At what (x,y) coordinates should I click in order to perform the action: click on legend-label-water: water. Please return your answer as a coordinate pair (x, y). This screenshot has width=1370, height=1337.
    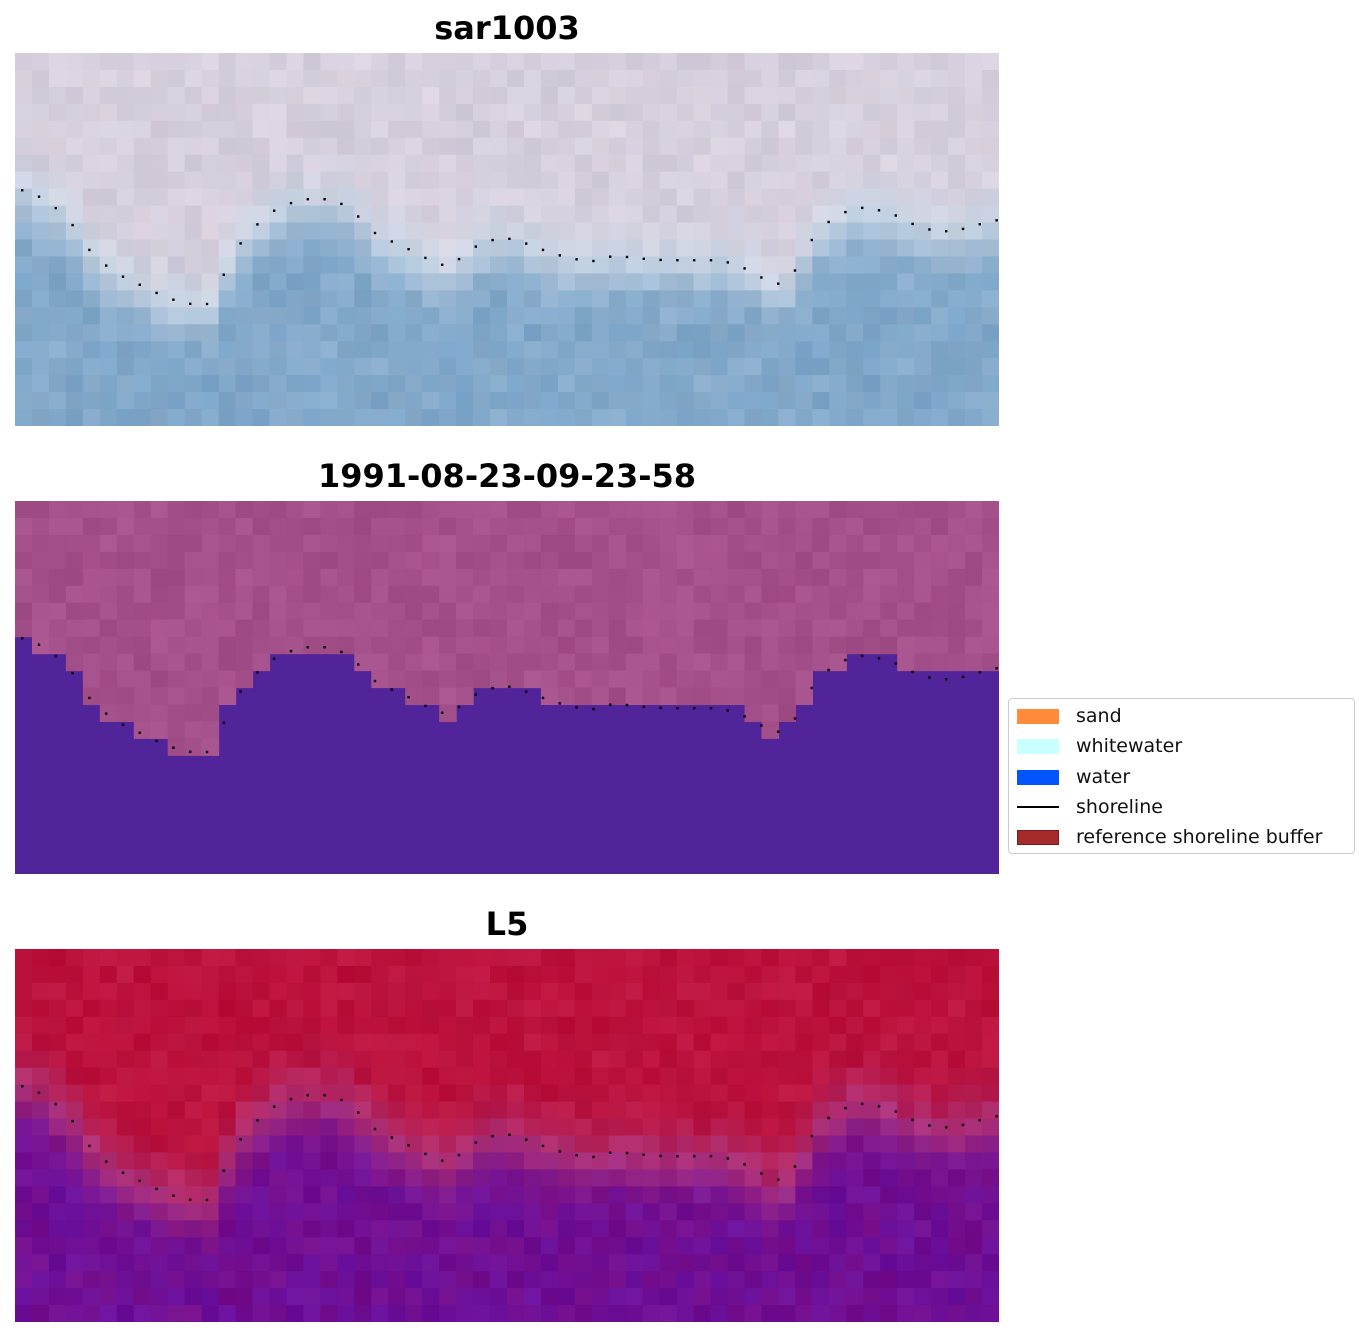
    Looking at the image, I should click on (1103, 777).